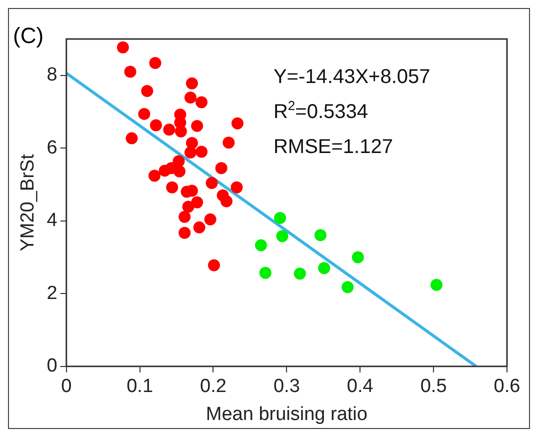 Image resolution: width=538 pixels, height=437 pixels. I want to click on y-tick-label: 8, so click(52, 75).